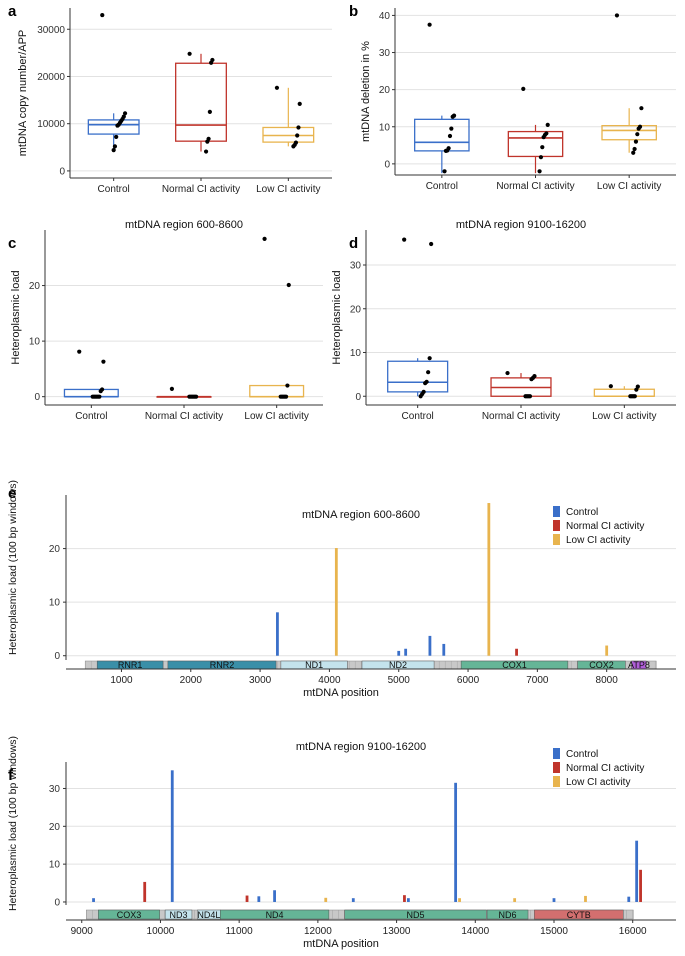  I want to click on x-tick-label: 10000, so click(161, 931).